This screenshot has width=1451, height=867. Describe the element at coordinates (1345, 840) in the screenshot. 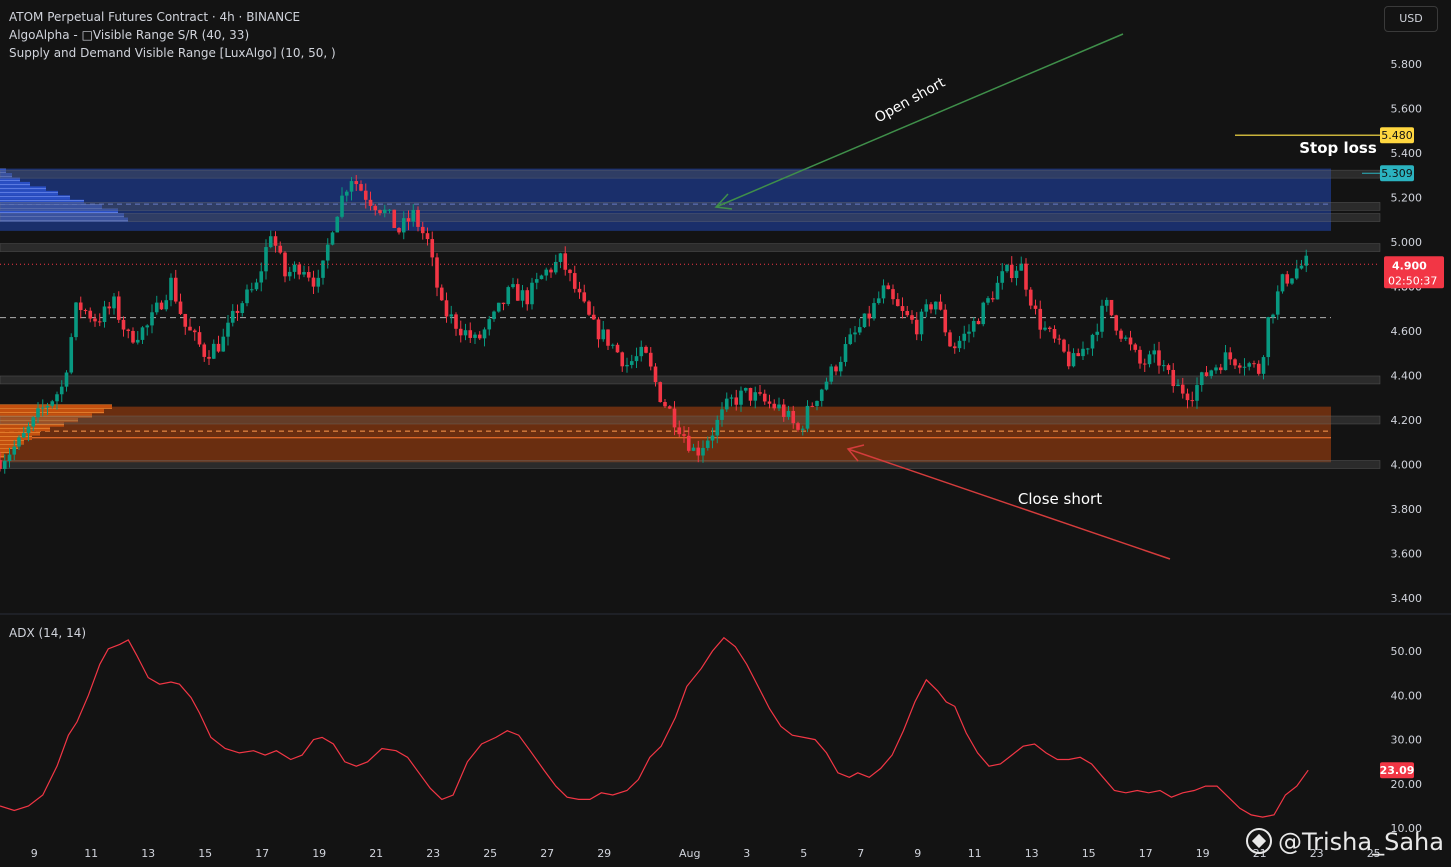

I see `watermark: @Trisha_Saha` at that location.